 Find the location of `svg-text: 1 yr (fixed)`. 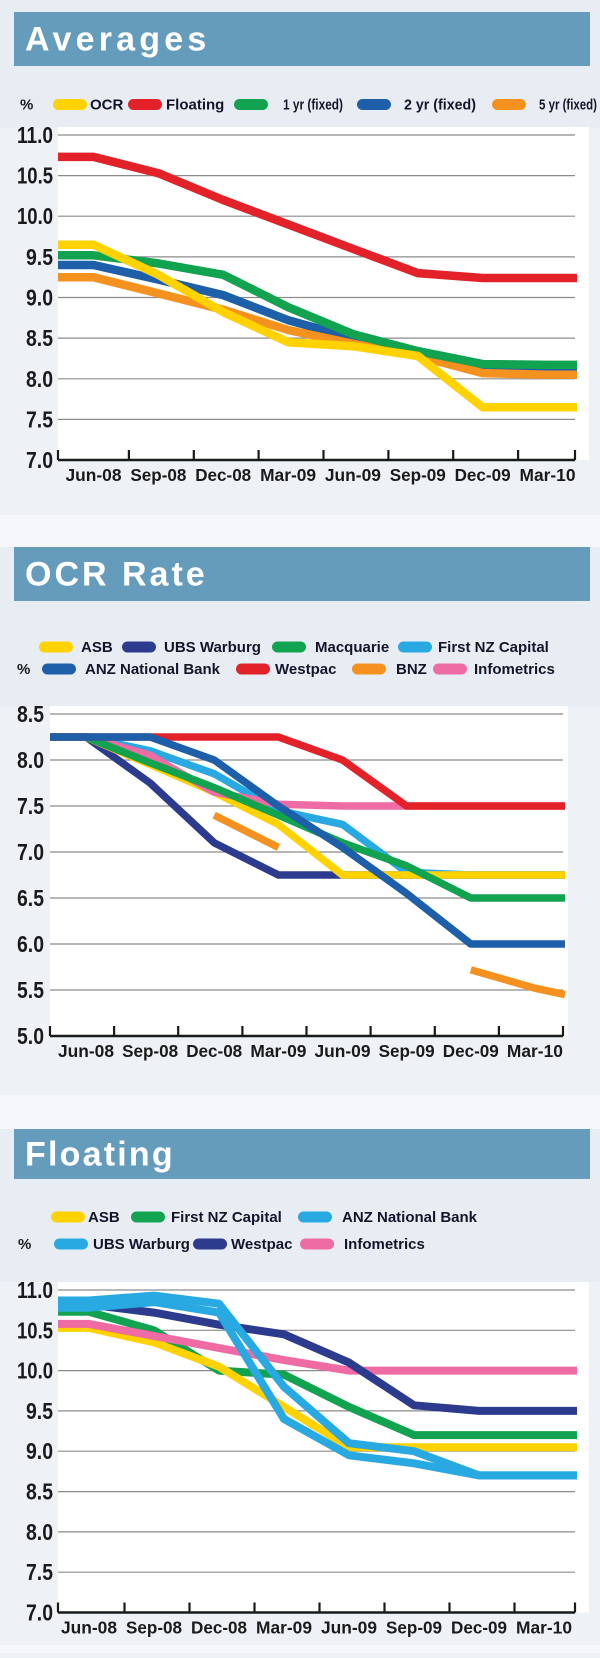

svg-text: 1 yr (fixed) is located at coordinates (313, 105).